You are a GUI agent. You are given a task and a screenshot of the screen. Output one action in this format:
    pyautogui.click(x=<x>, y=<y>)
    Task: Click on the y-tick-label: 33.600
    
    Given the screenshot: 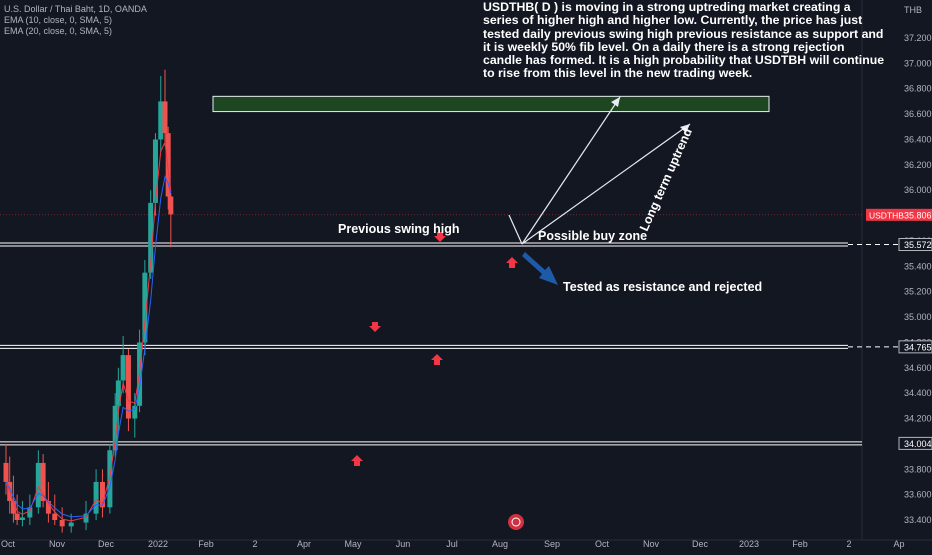 What is the action you would take?
    pyautogui.click(x=918, y=495)
    